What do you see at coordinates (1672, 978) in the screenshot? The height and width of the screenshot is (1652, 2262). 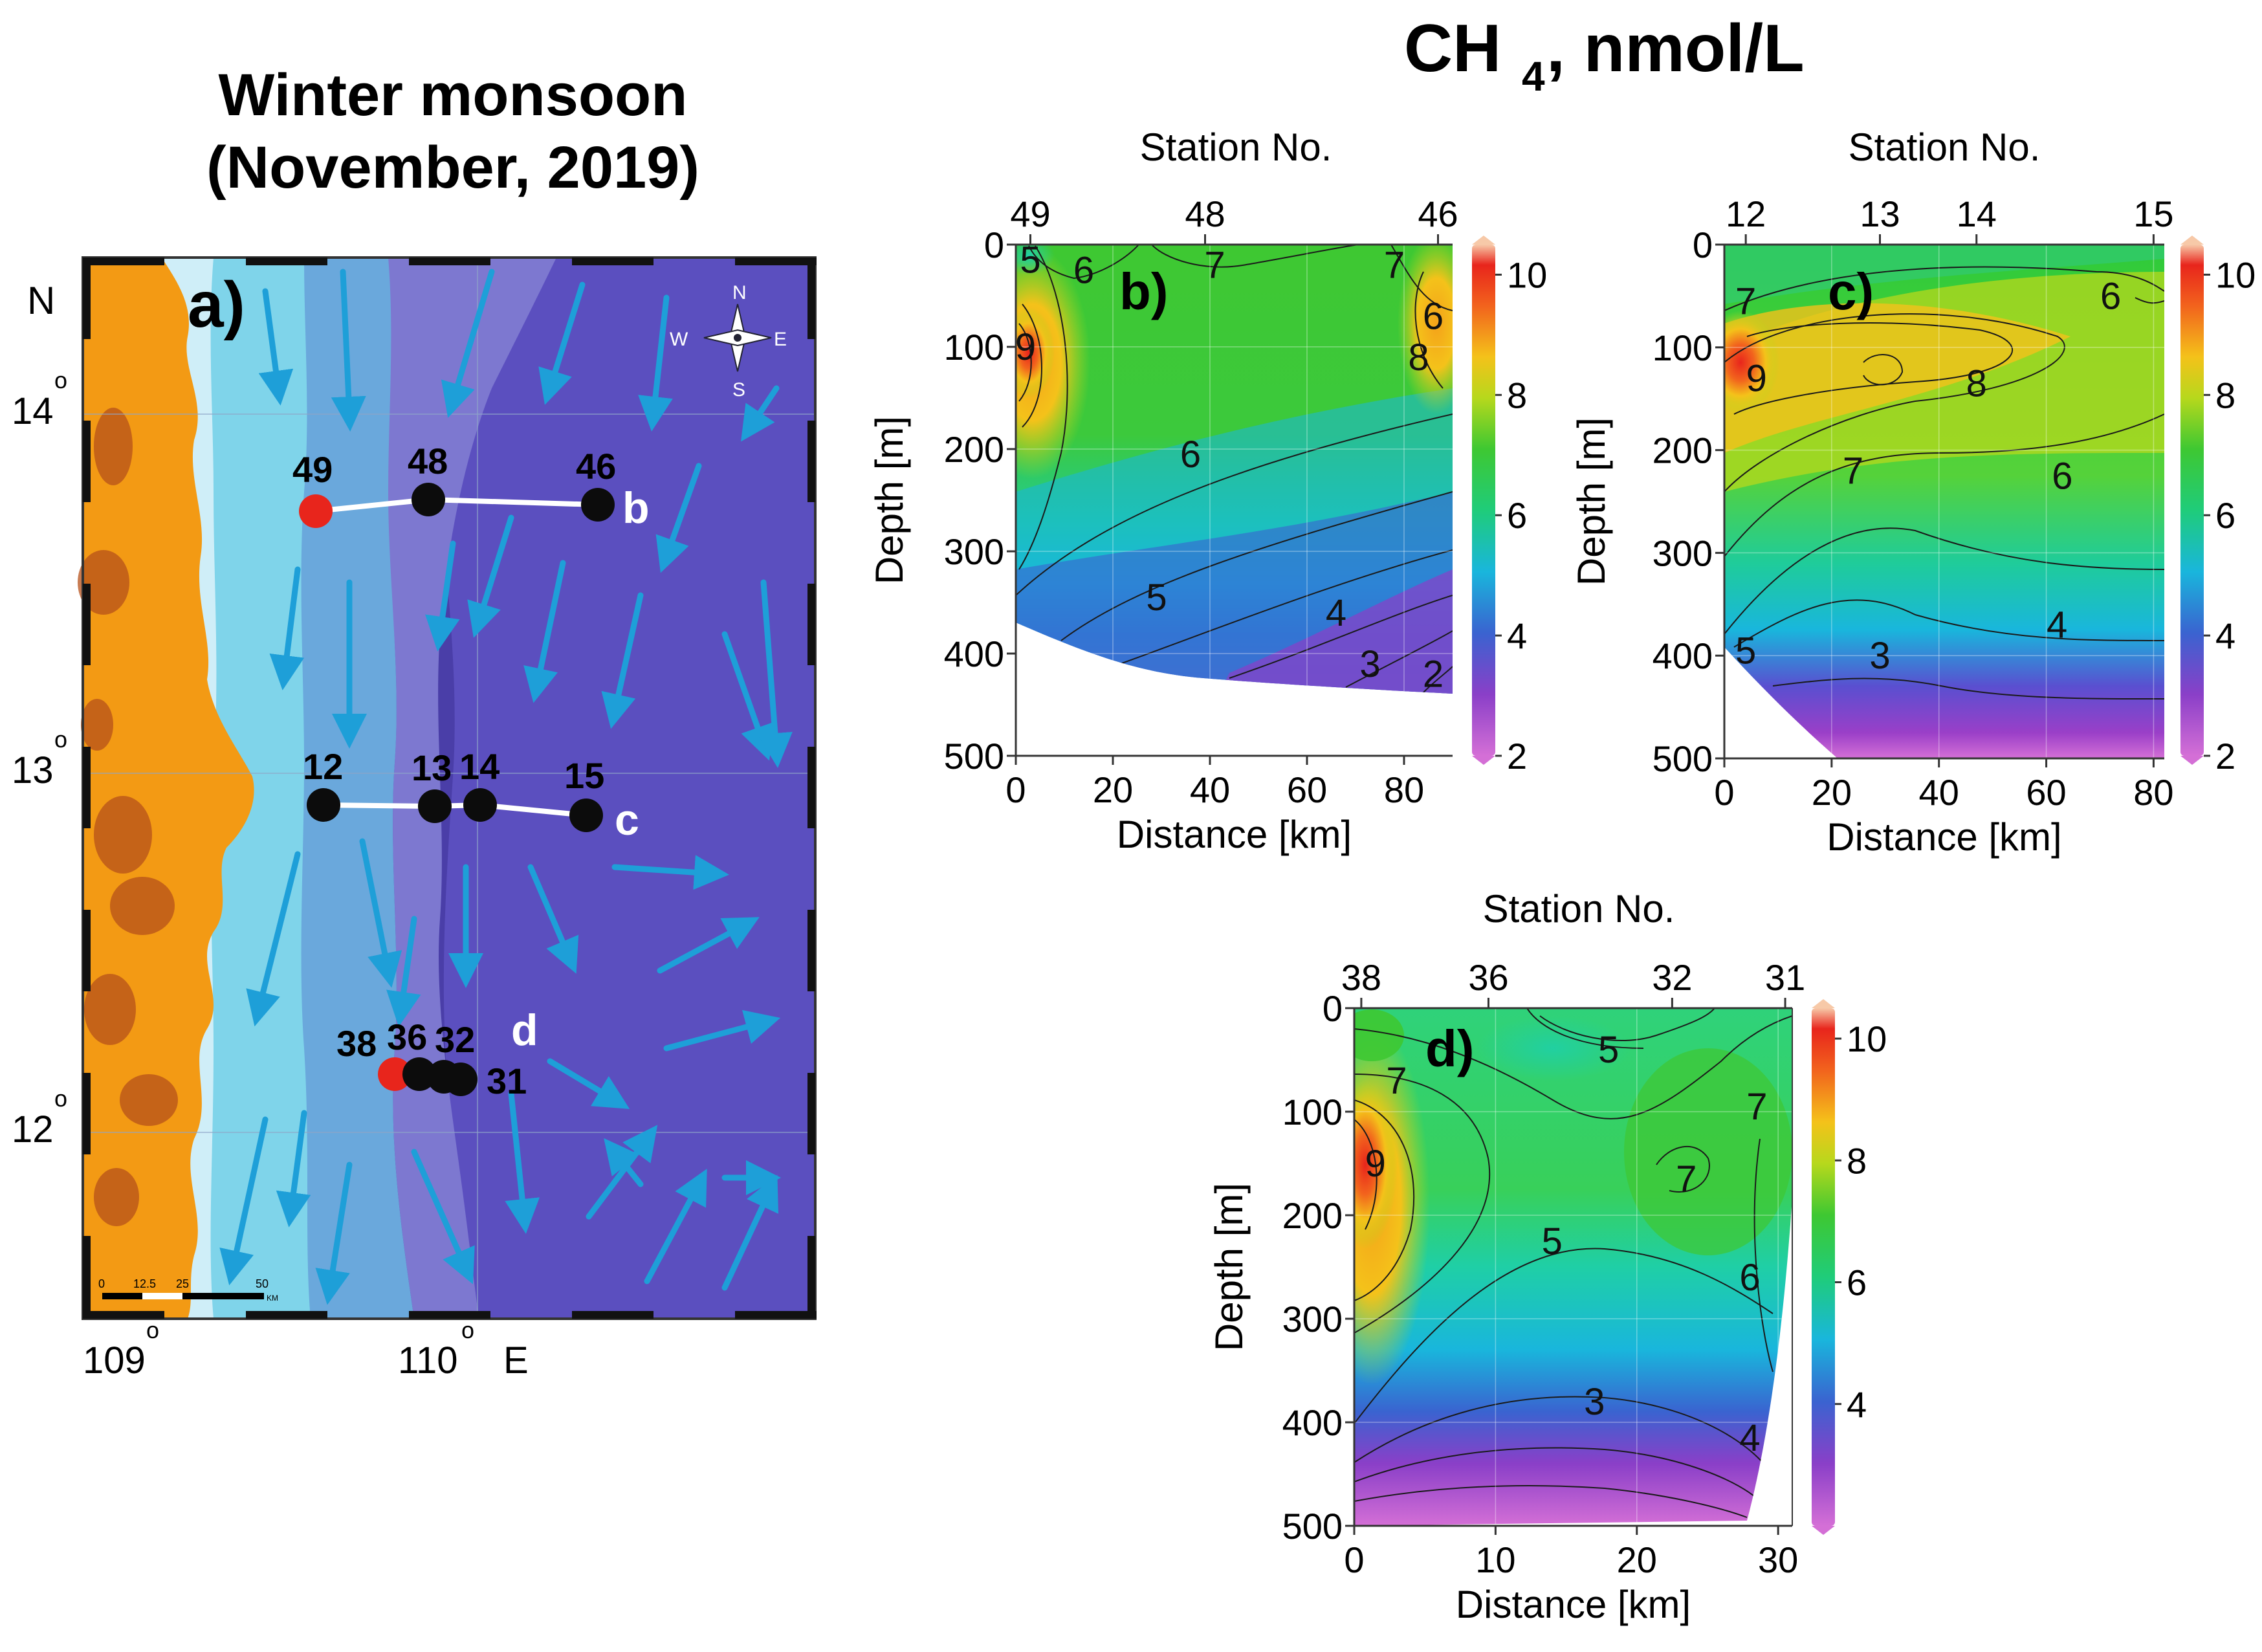 I see `panel-d-station-label-32: 32` at bounding box center [1672, 978].